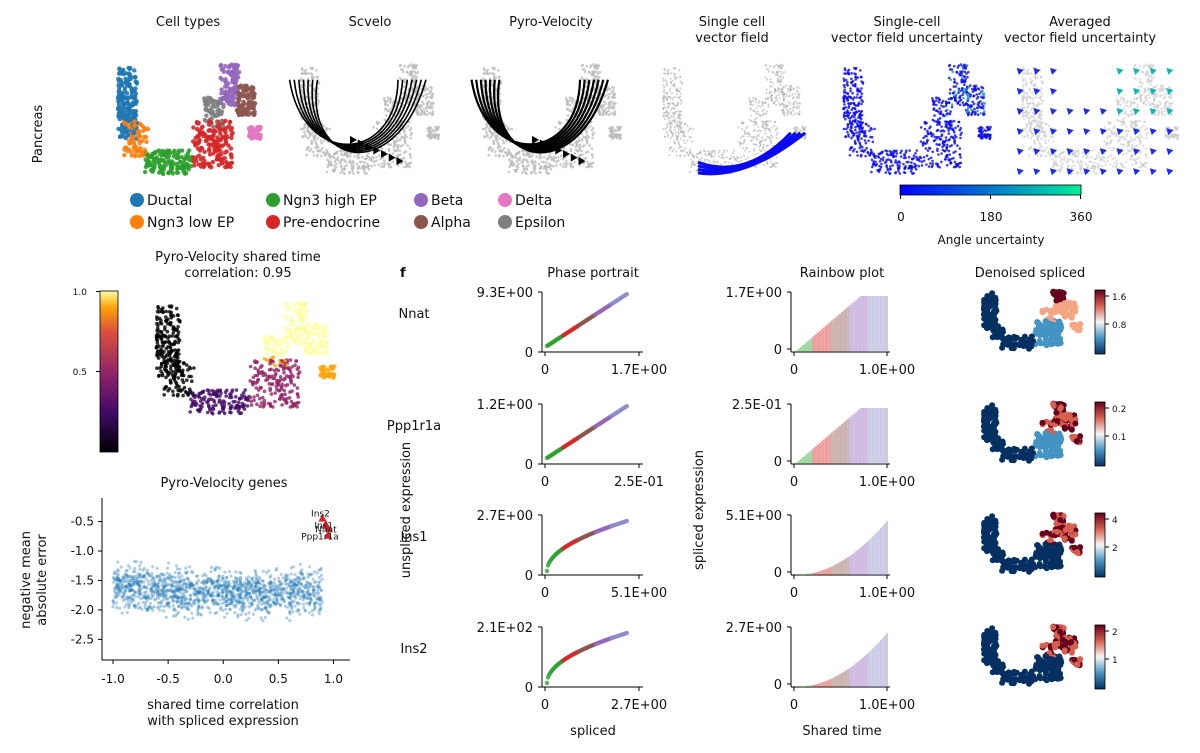 The width and height of the screenshot is (1200, 753). What do you see at coordinates (529, 688) in the screenshot?
I see `phase-ymin-3: 0` at bounding box center [529, 688].